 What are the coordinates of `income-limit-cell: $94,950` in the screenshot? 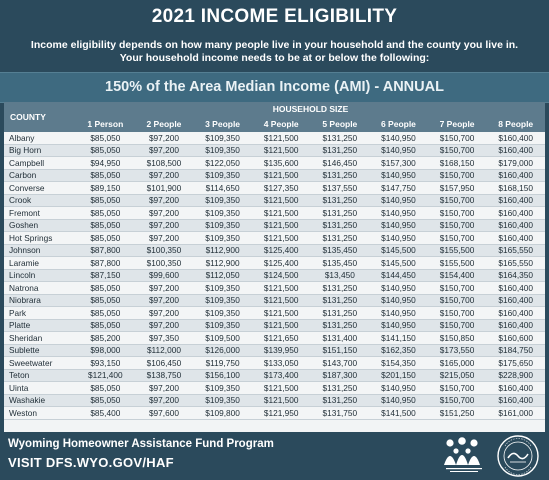 It's located at (105, 163).